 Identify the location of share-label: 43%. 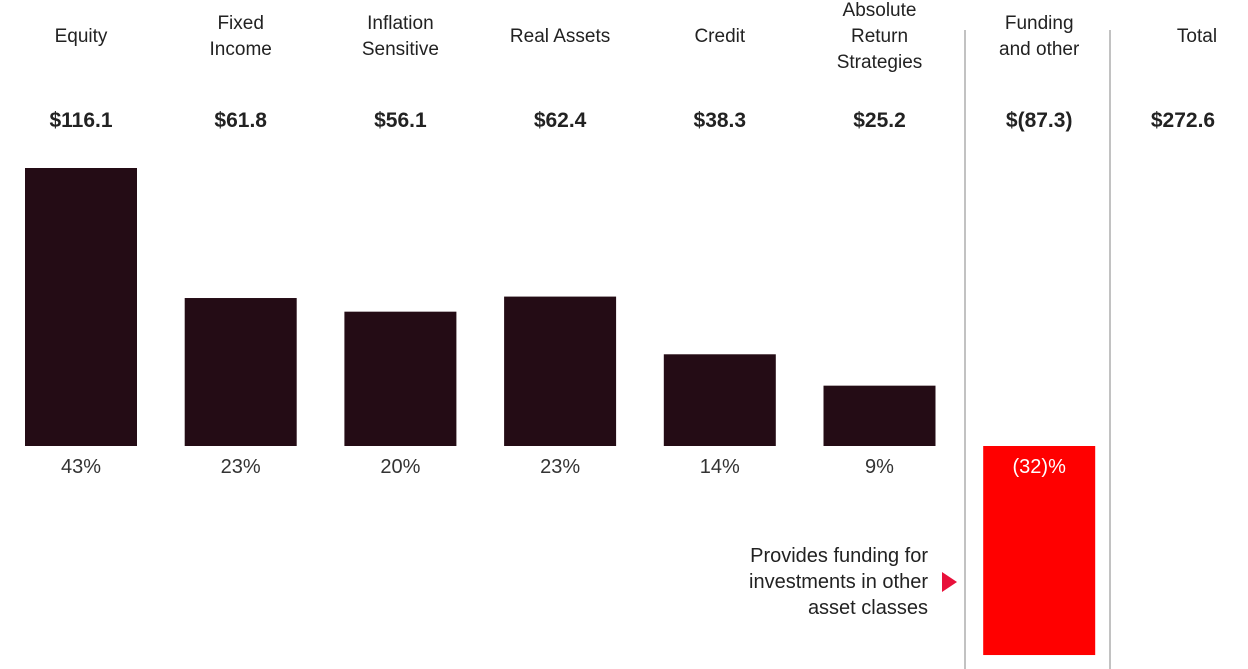
(81, 467).